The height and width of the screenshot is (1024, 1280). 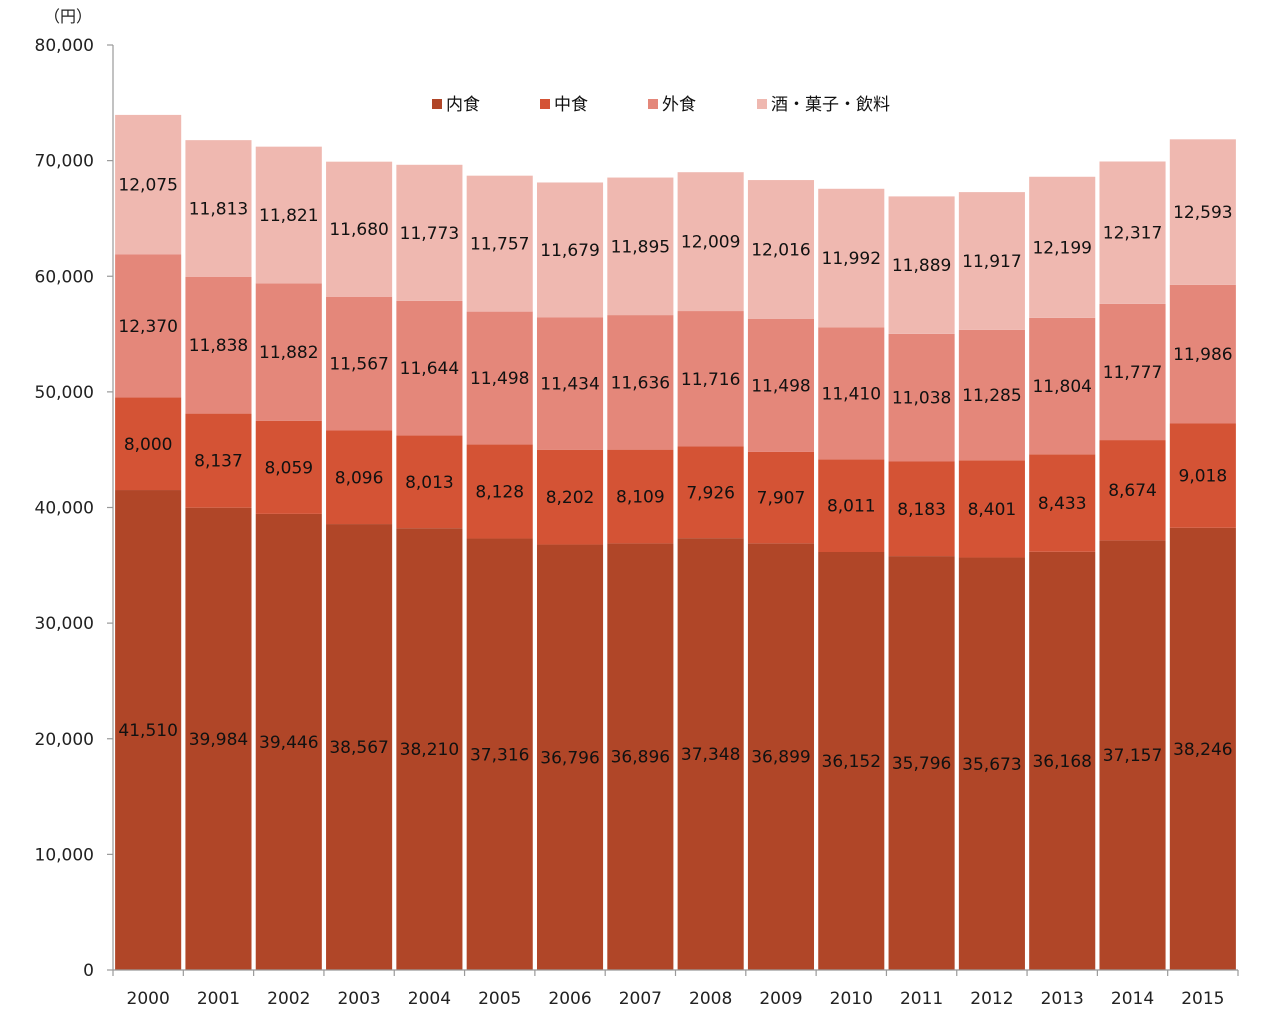 I want to click on data-label-2007-series-1: 8,109, so click(x=640, y=498).